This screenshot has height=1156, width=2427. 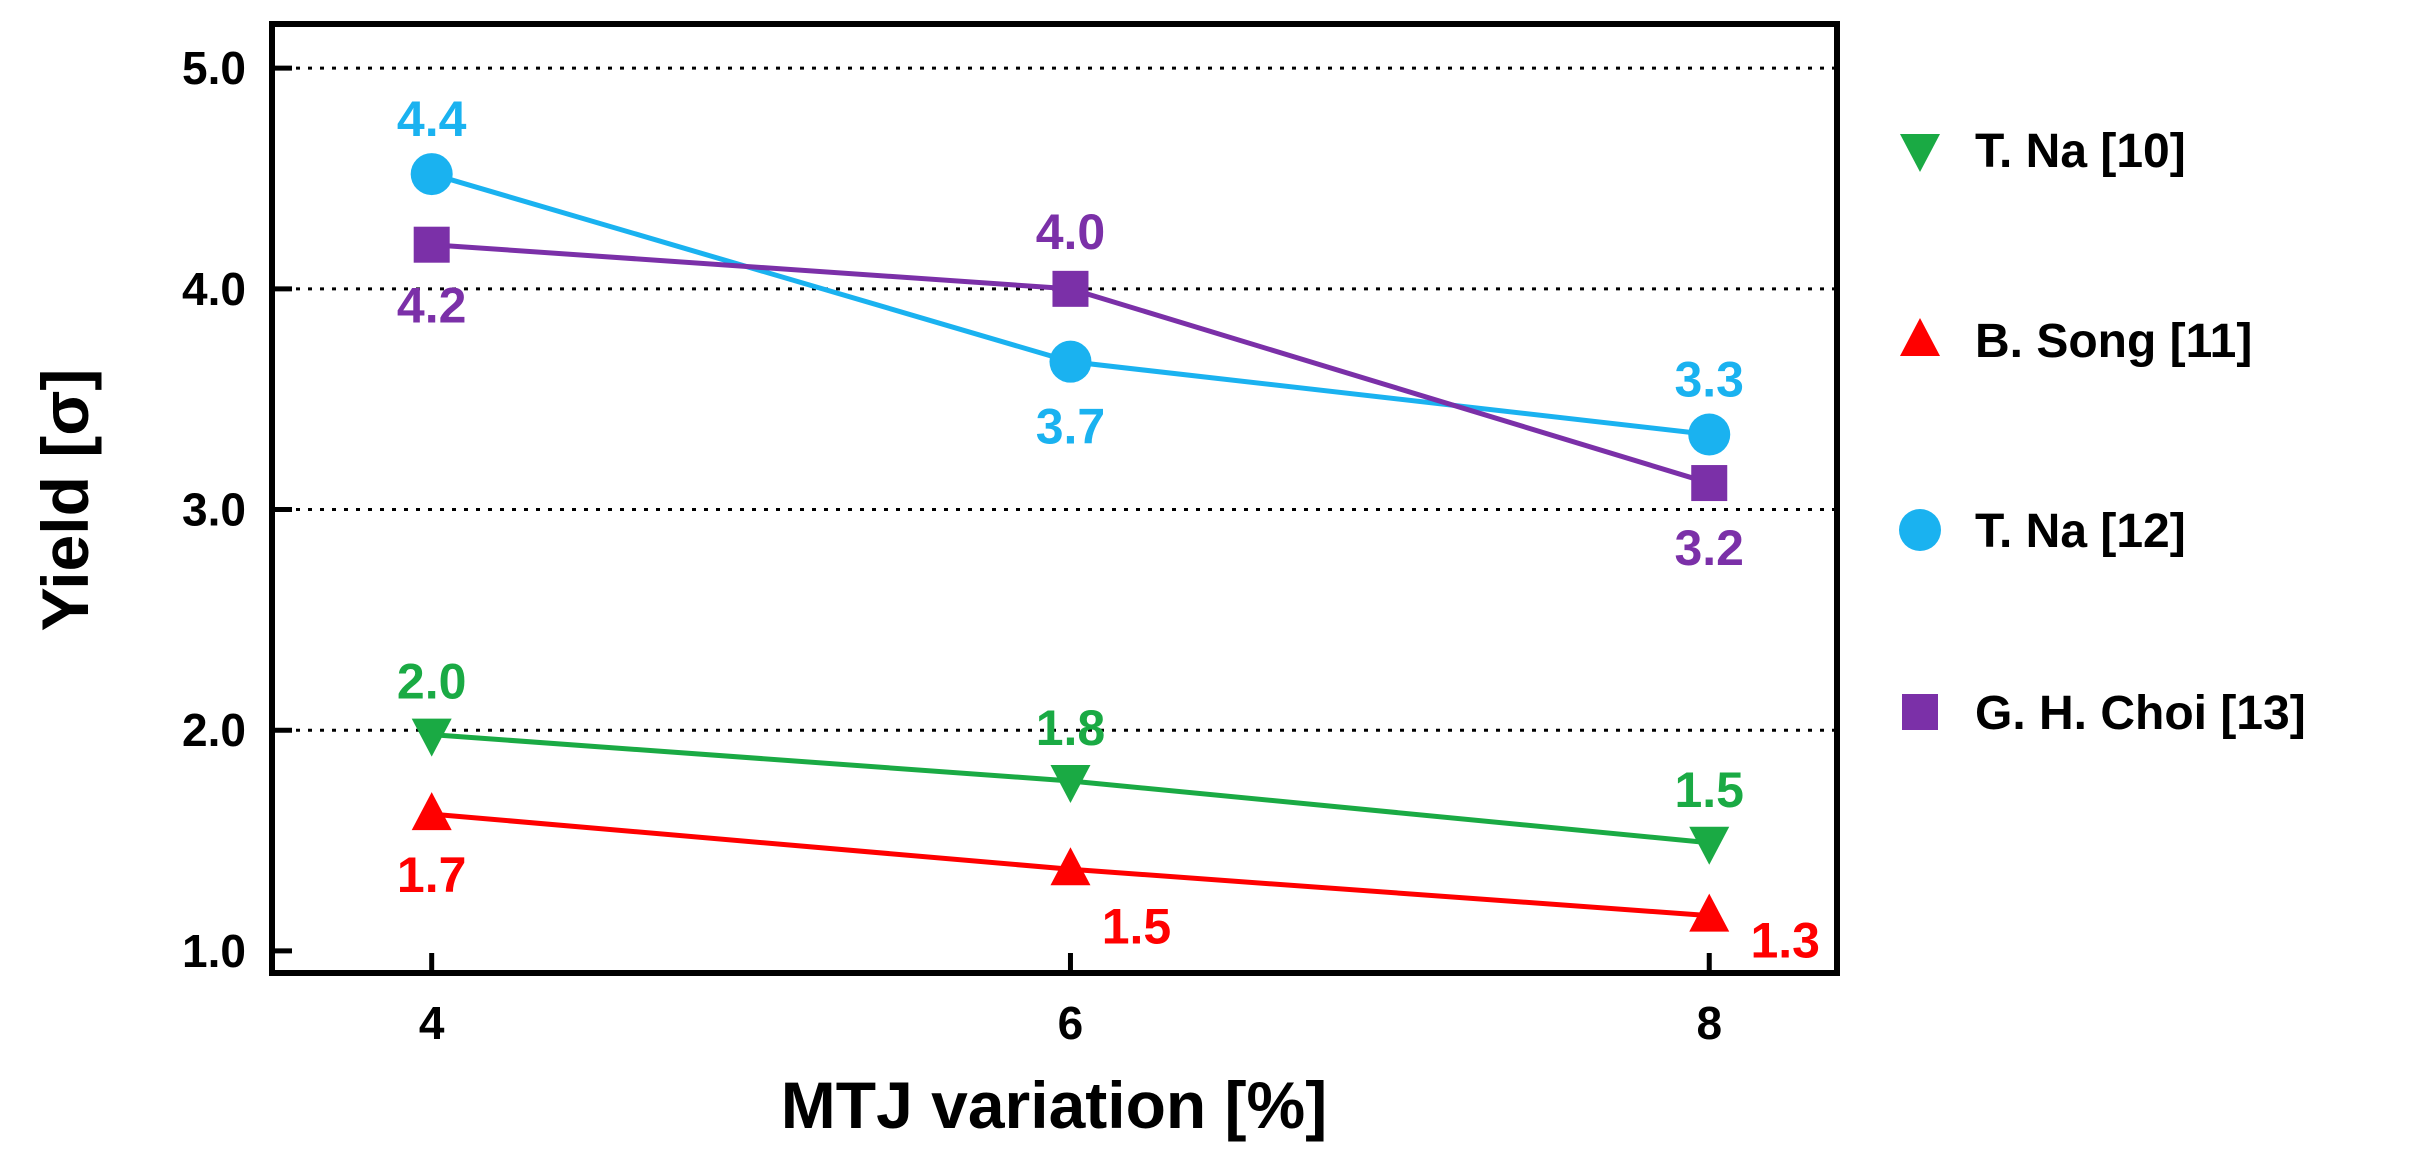 I want to click on data-label: 2.0, so click(x=432, y=682).